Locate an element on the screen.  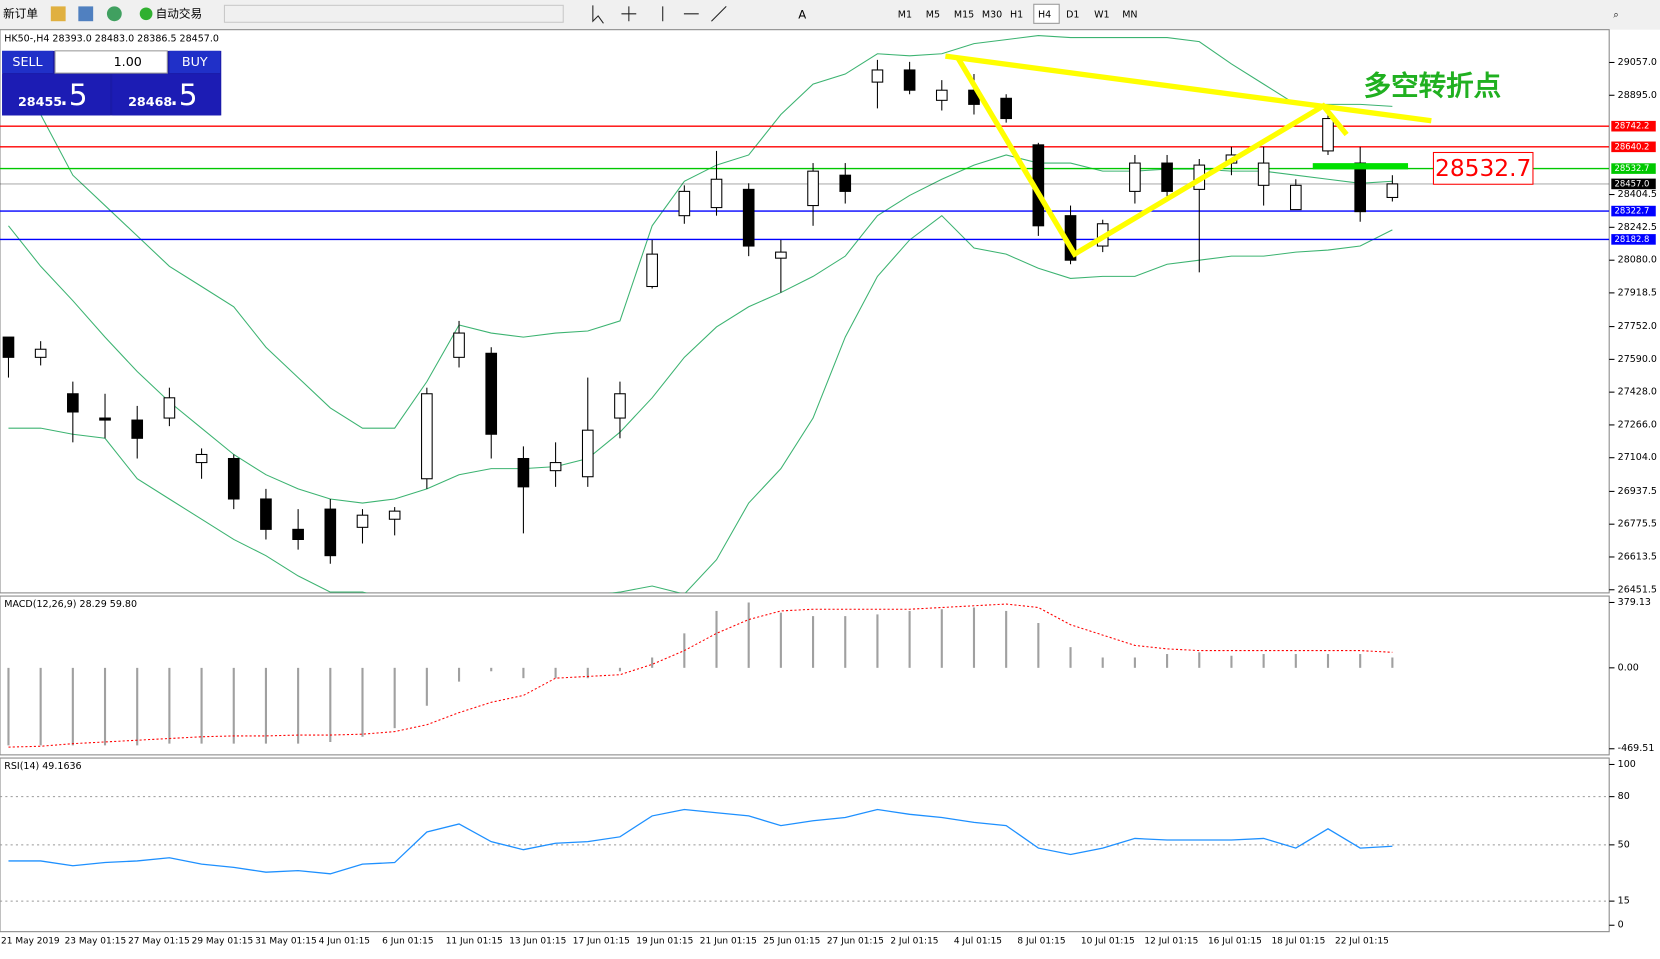
pattern-line is located at coordinates (1152, 157).